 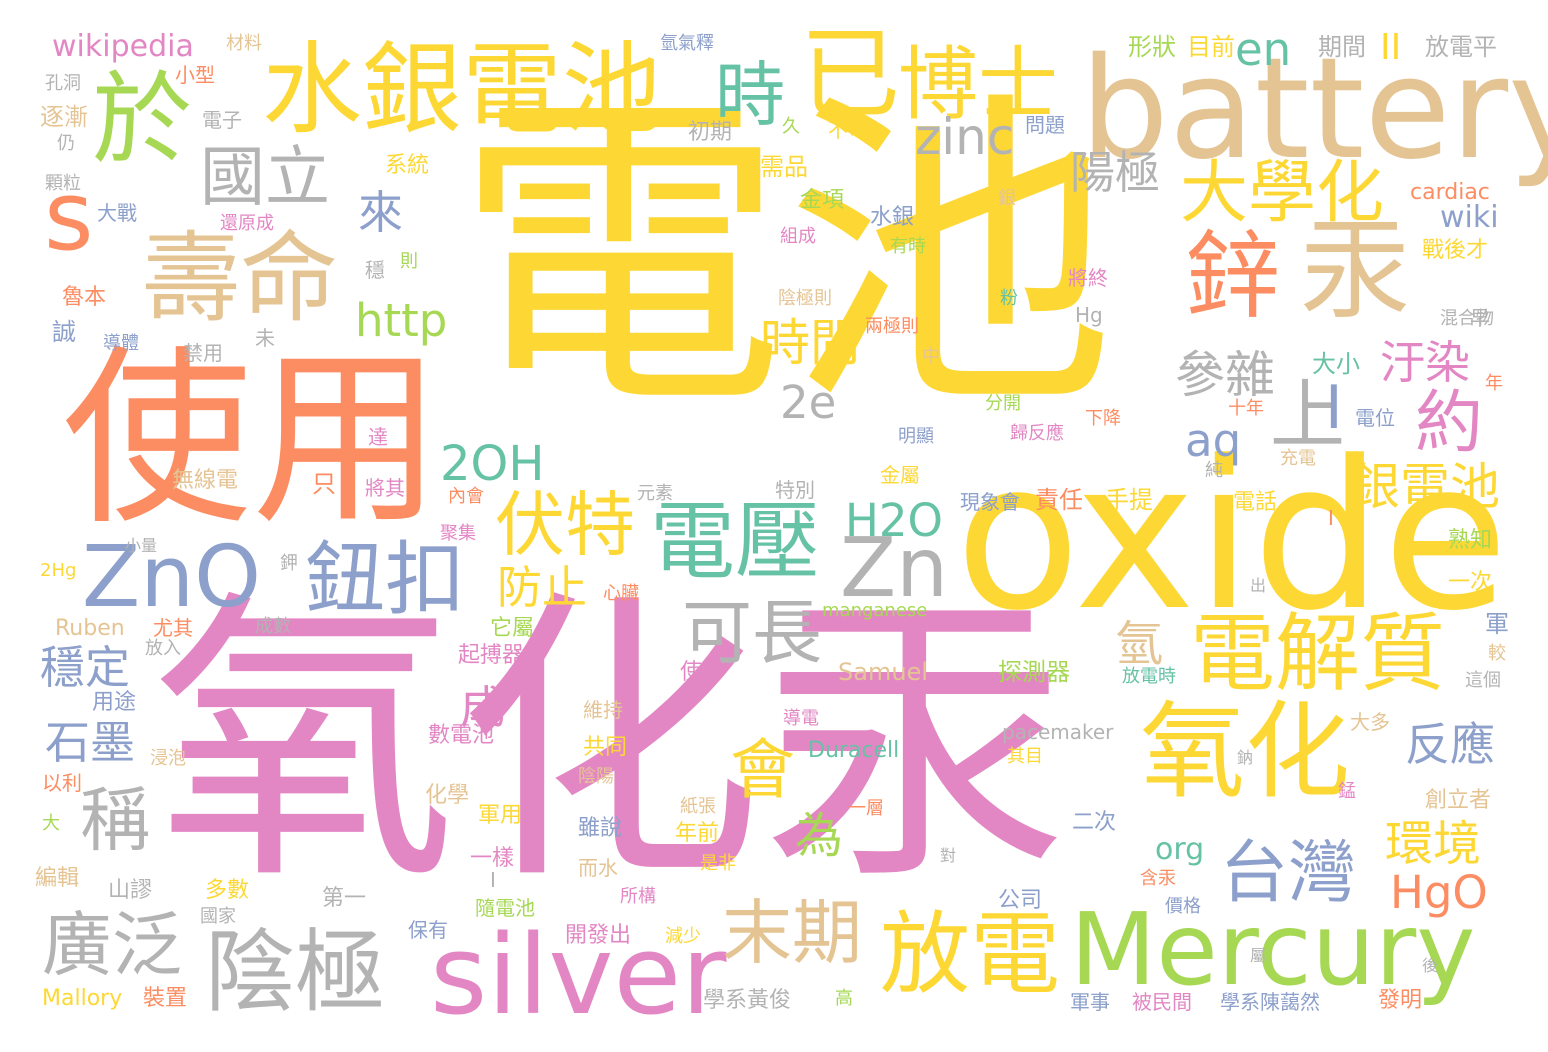 What do you see at coordinates (205, 480) in the screenshot?
I see `word: 無線電` at bounding box center [205, 480].